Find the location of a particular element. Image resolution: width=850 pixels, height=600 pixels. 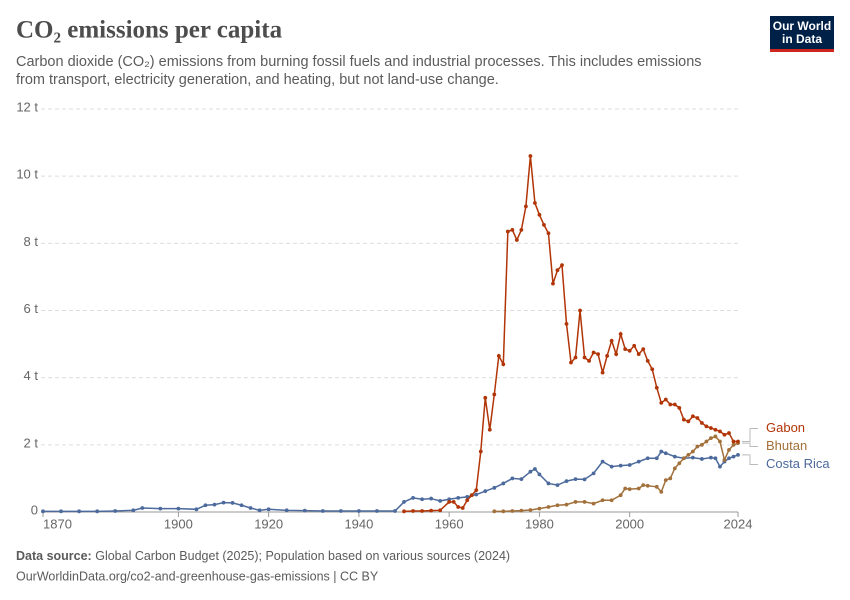

logo-text: Our World is located at coordinates (802, 26).